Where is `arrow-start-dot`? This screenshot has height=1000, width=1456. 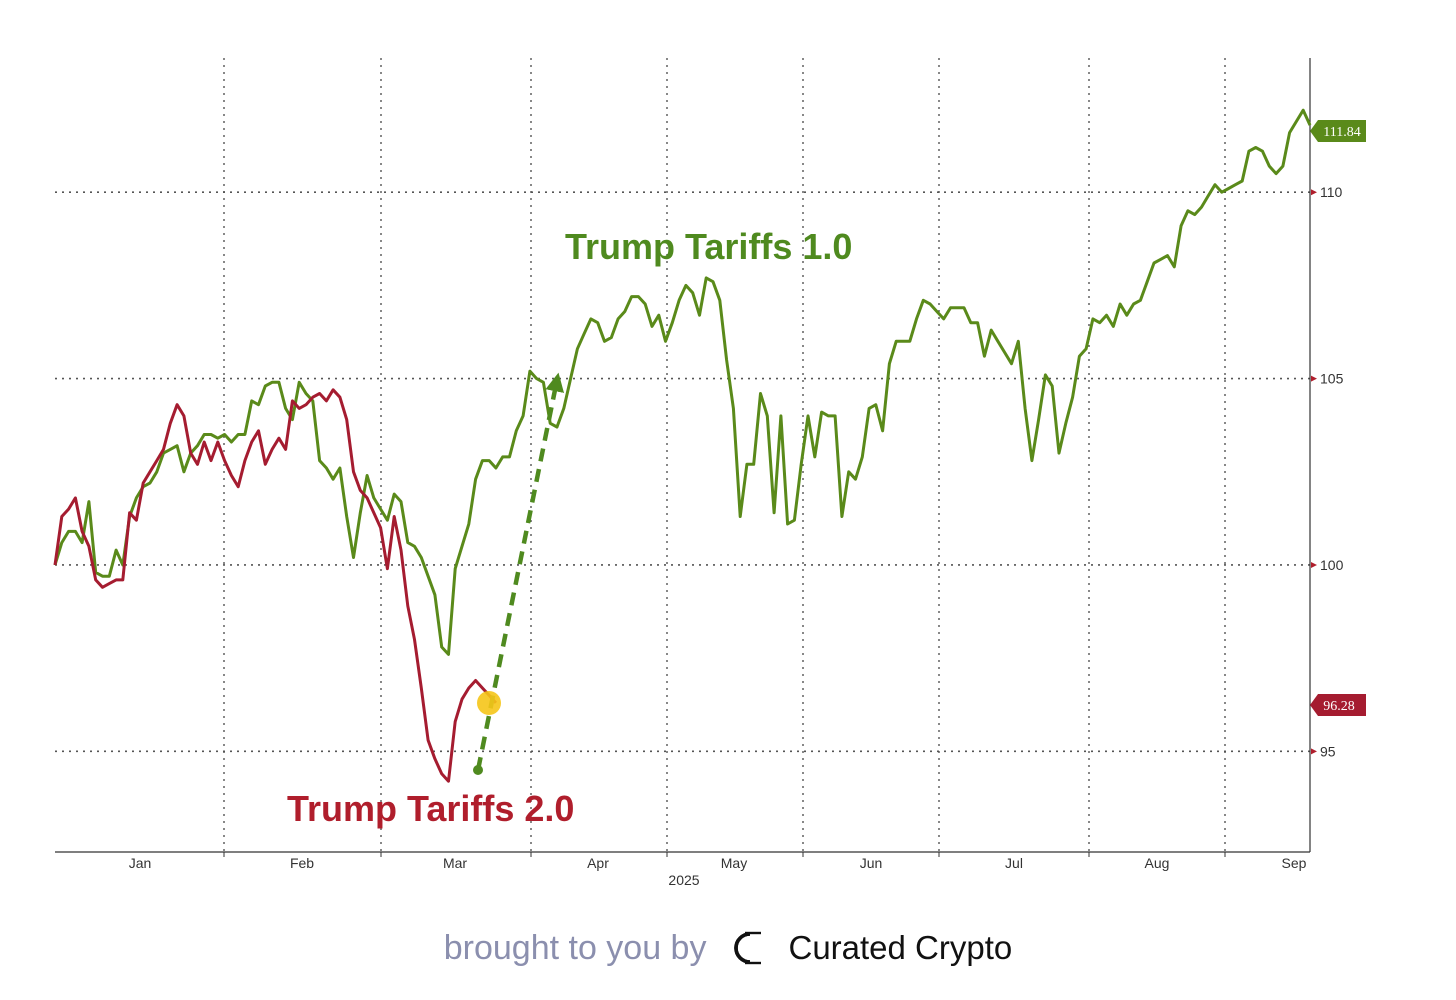
arrow-start-dot is located at coordinates (478, 770).